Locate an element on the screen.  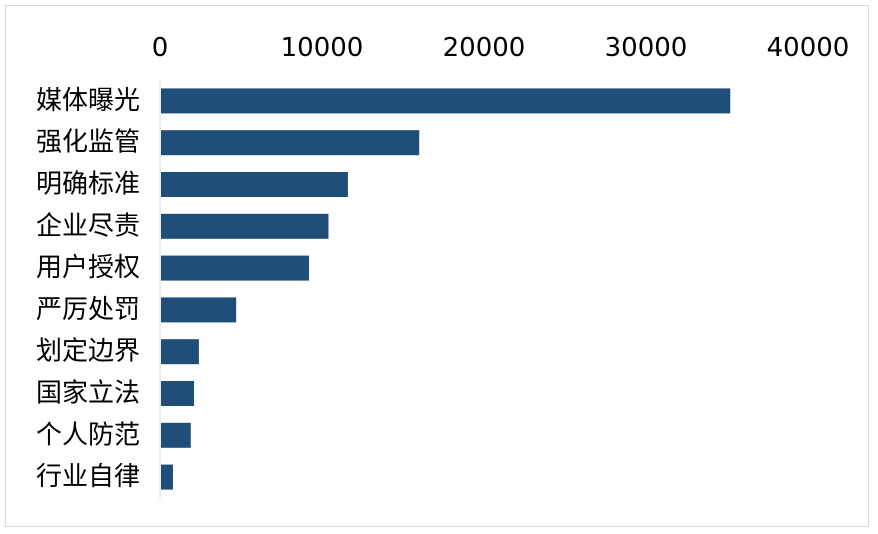
category-label: 明确标准 is located at coordinates (88, 185).